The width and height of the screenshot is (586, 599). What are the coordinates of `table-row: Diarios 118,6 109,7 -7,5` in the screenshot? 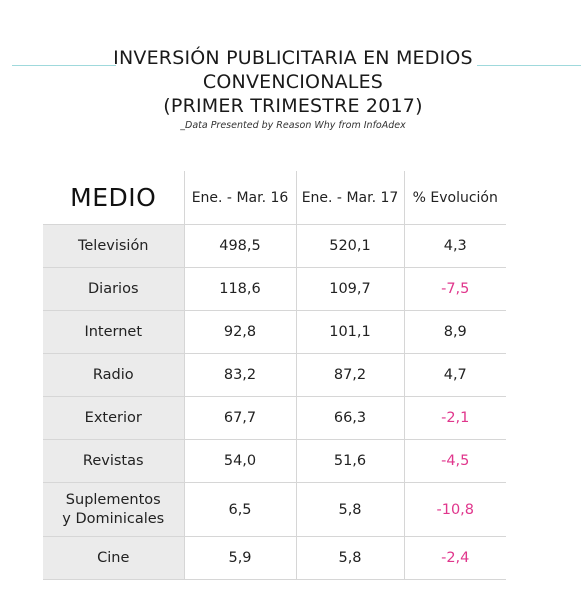 It's located at (274, 289).